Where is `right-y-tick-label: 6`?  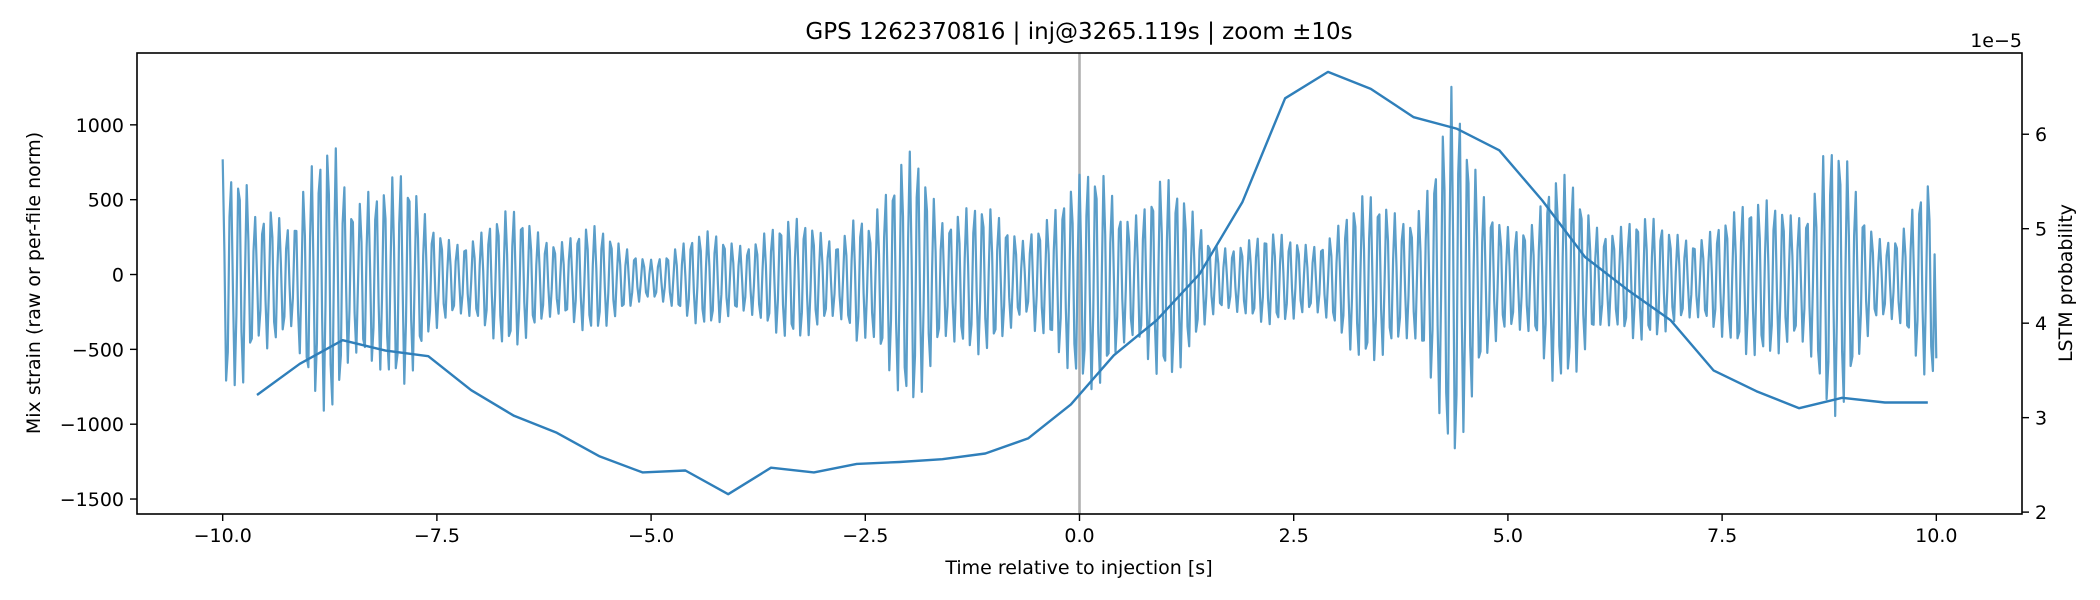 right-y-tick-label: 6 is located at coordinates (2041, 135).